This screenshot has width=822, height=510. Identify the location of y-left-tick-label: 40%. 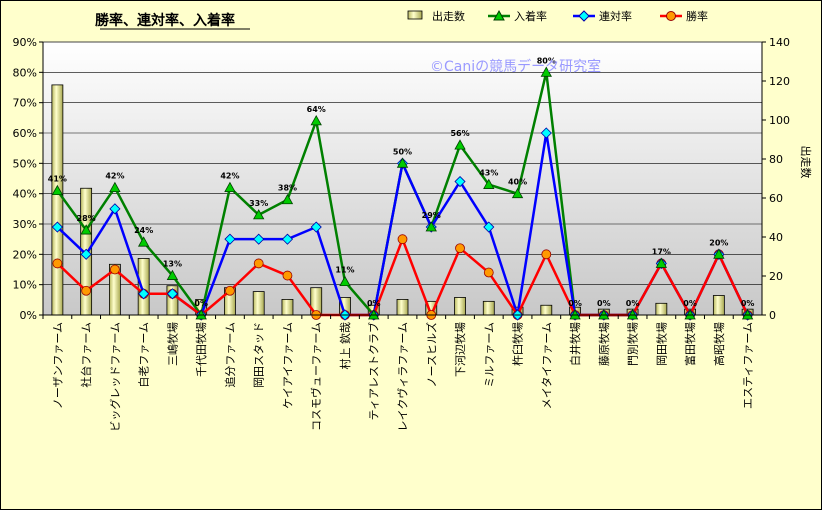
(25, 194).